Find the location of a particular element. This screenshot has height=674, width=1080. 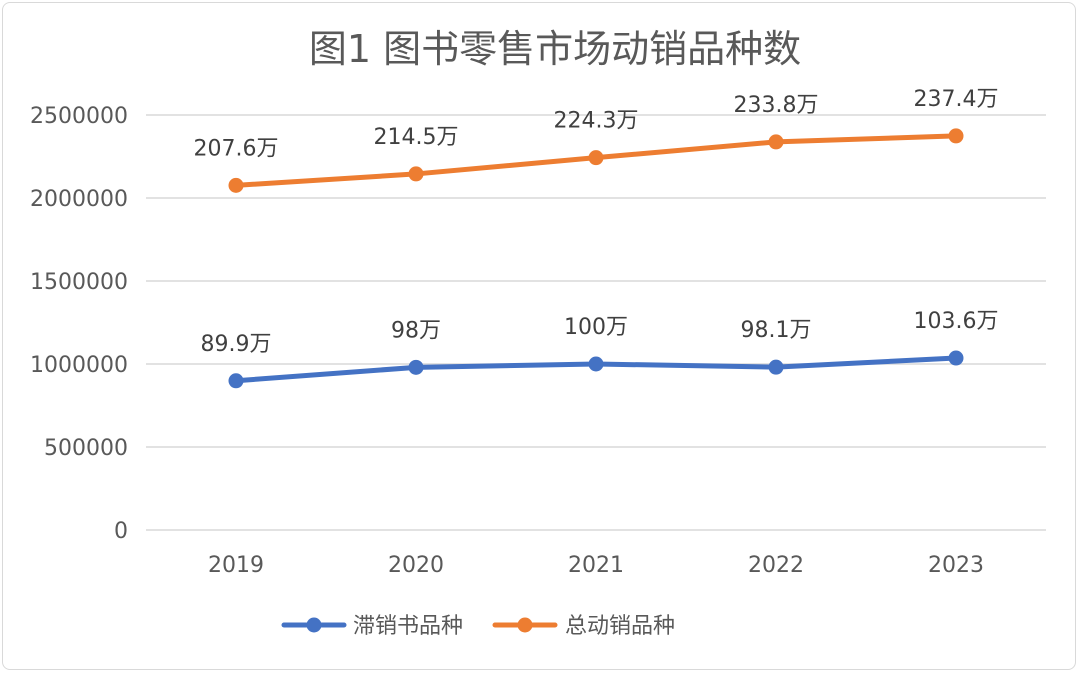

series-2: 207.6万 214.5万 224.3万 233.8万 237.4万 is located at coordinates (596, 140).